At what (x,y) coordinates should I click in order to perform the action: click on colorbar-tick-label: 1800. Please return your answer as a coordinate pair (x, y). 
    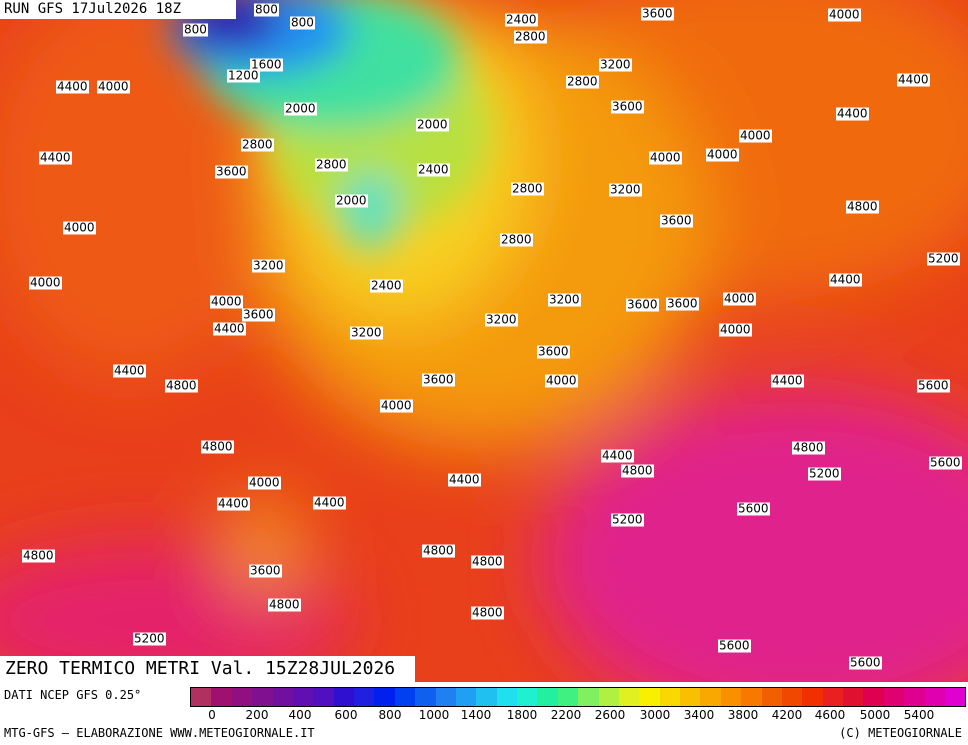
    Looking at the image, I should click on (522, 715).